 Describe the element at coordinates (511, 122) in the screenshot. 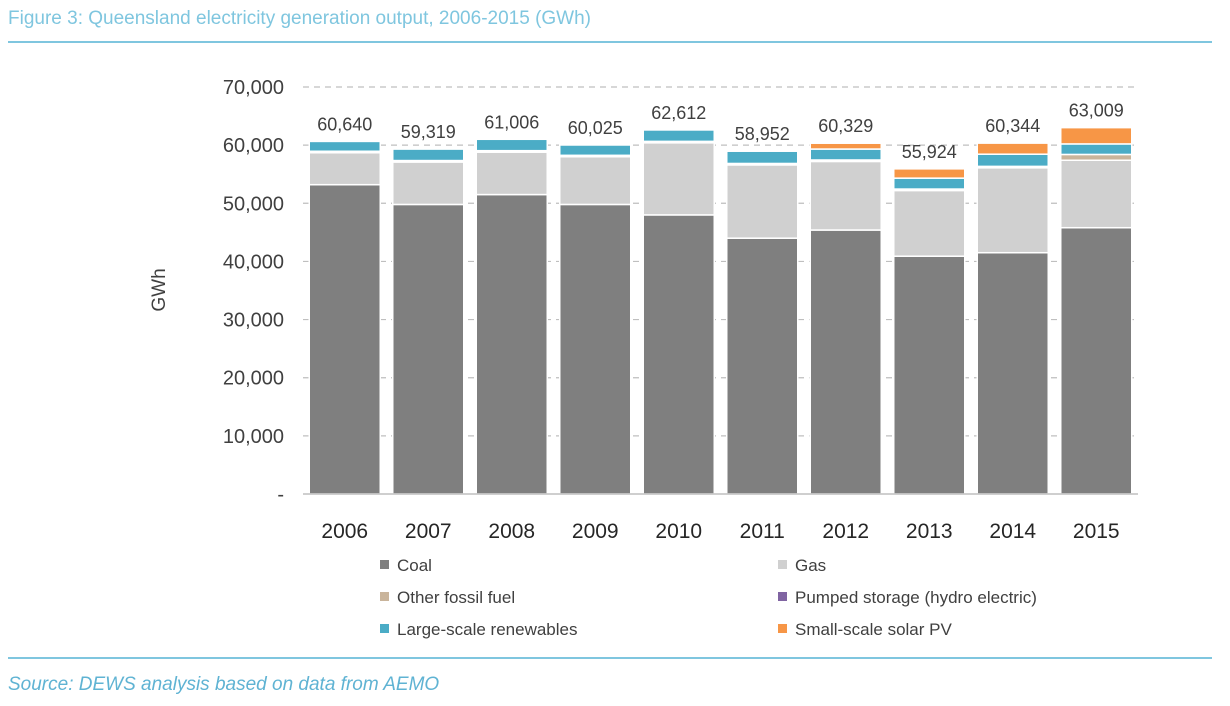

I see `total-data-label: 61,006` at that location.